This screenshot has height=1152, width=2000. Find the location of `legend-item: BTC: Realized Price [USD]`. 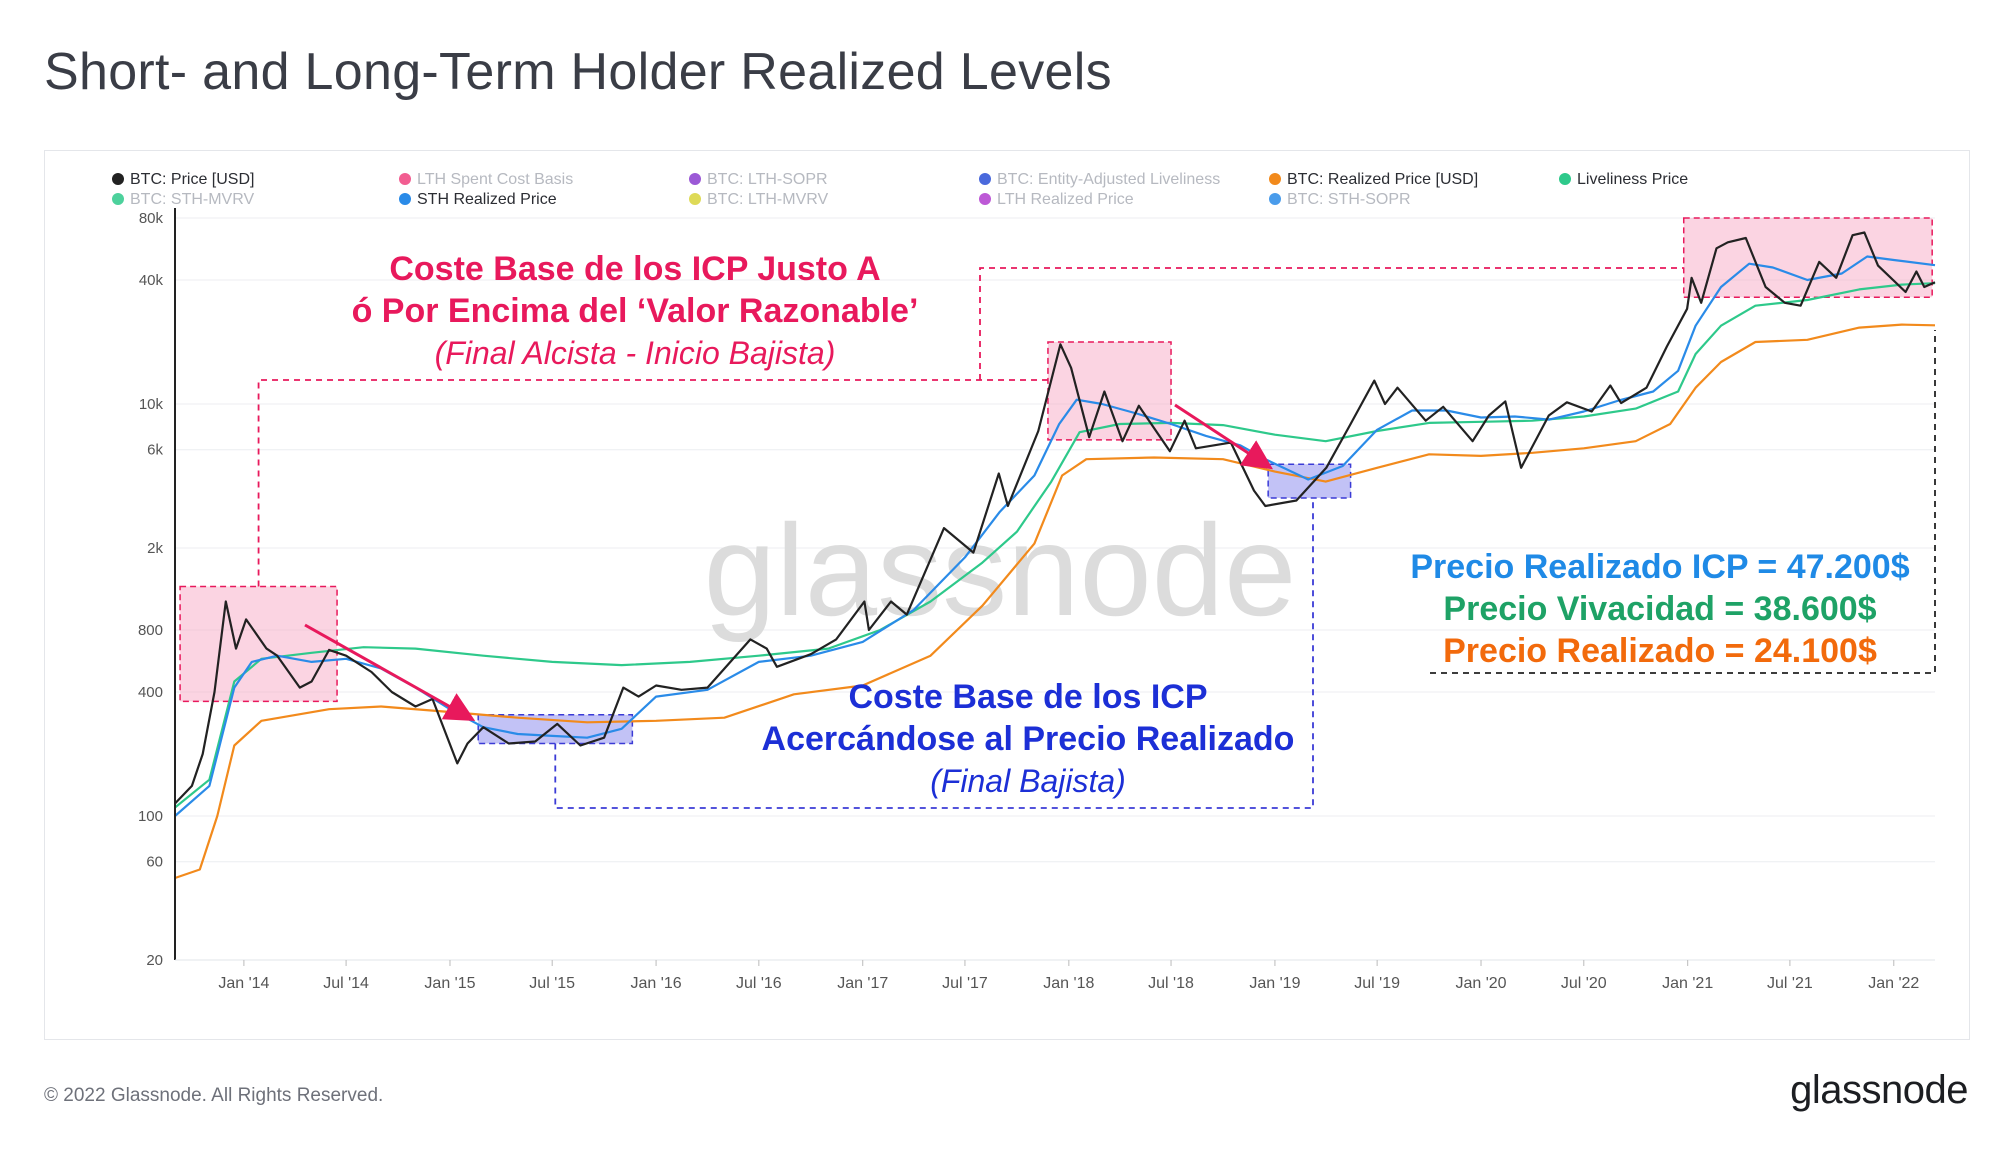

legend-item: BTC: Realized Price [USD] is located at coordinates (1382, 179).